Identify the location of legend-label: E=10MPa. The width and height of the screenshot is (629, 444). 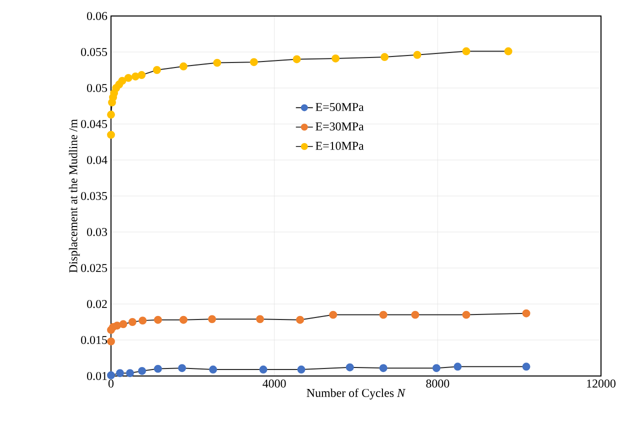
(340, 146).